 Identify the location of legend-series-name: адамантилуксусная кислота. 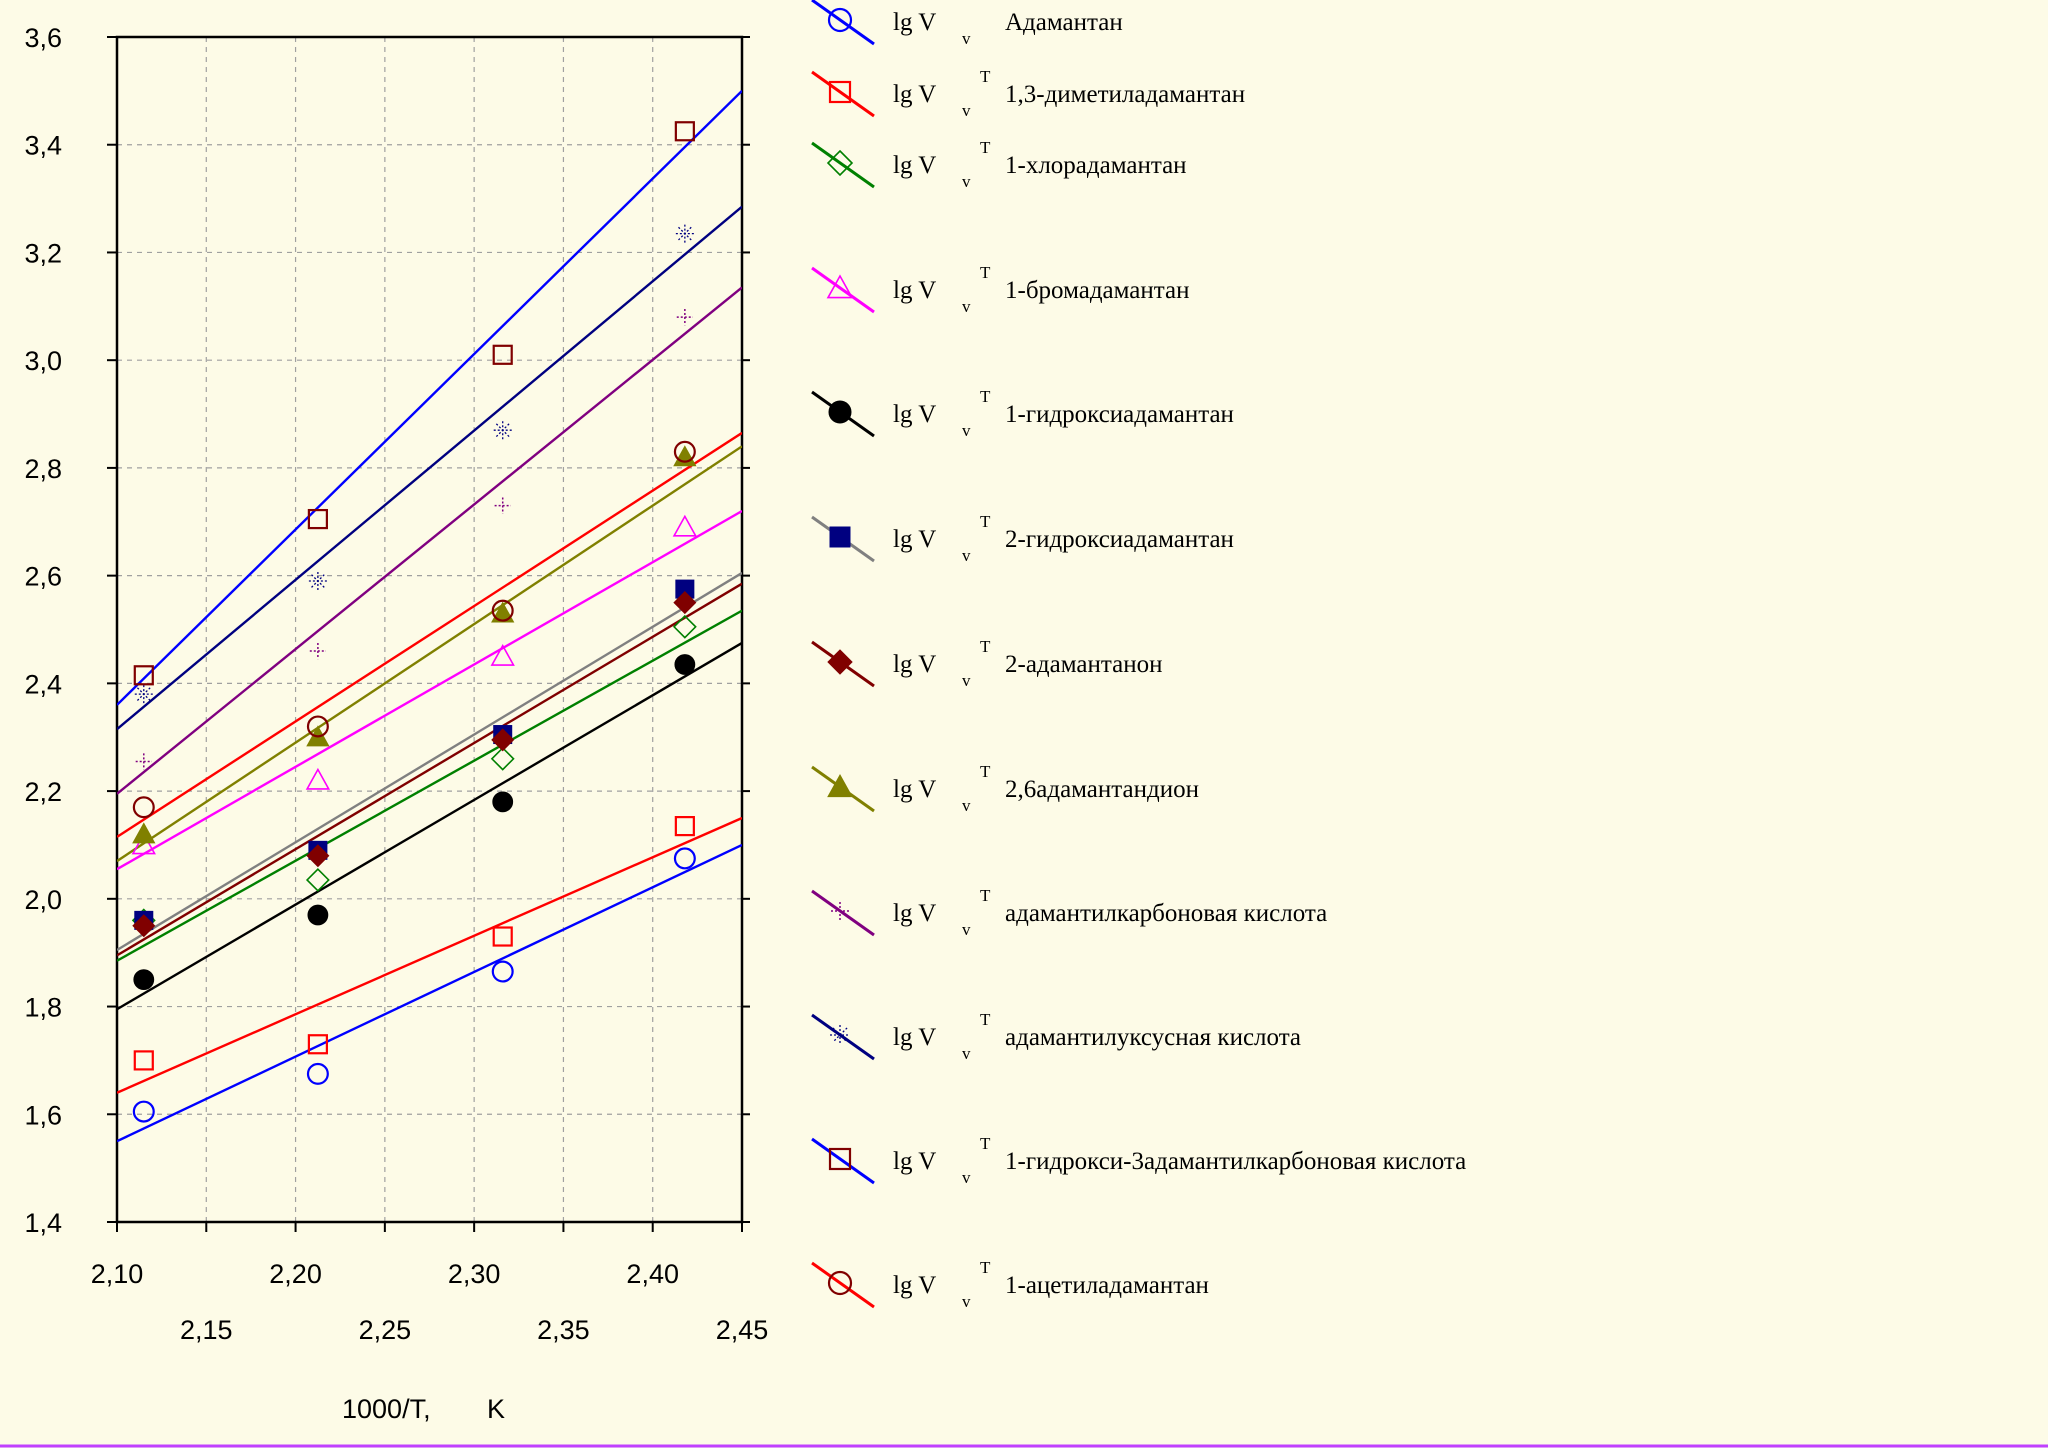
(1153, 1037).